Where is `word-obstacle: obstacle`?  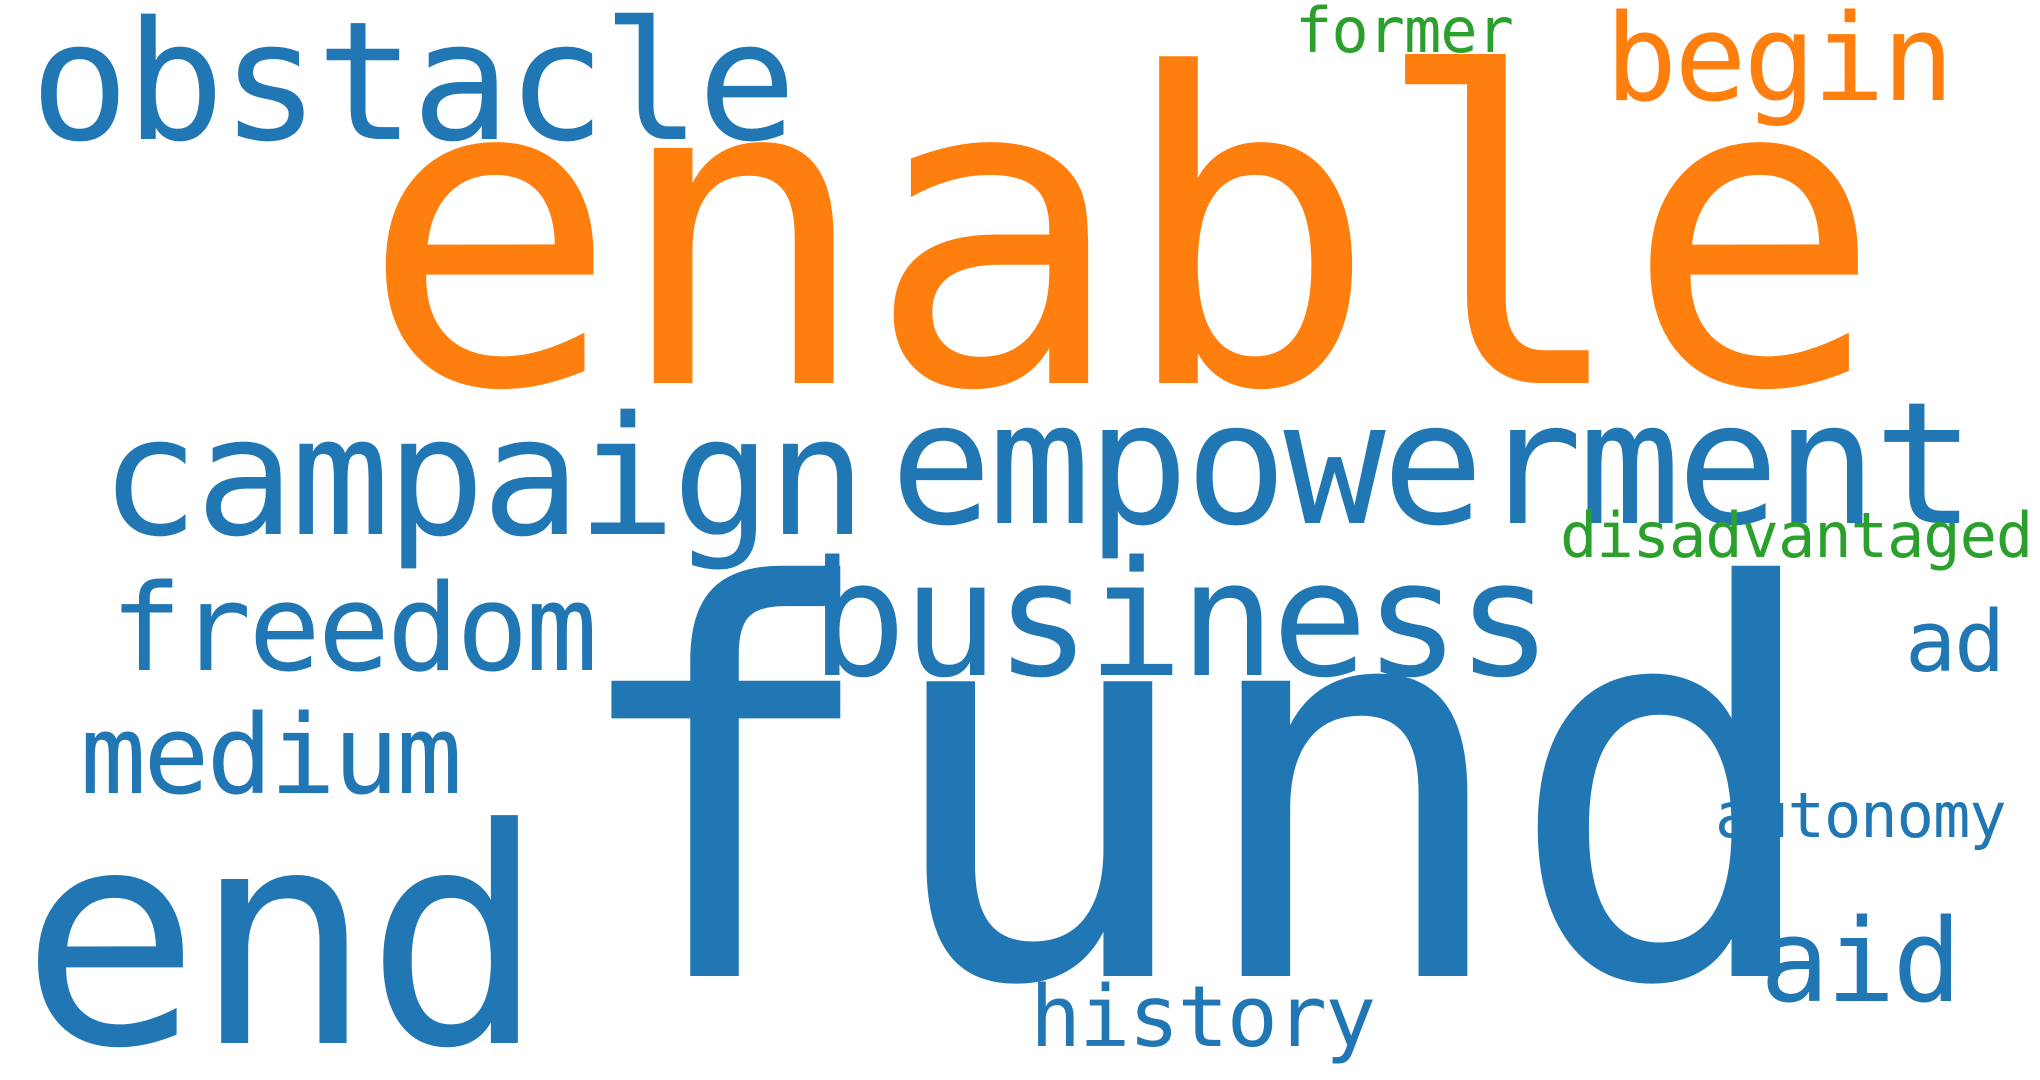
word-obstacle: obstacle is located at coordinates (413, 89).